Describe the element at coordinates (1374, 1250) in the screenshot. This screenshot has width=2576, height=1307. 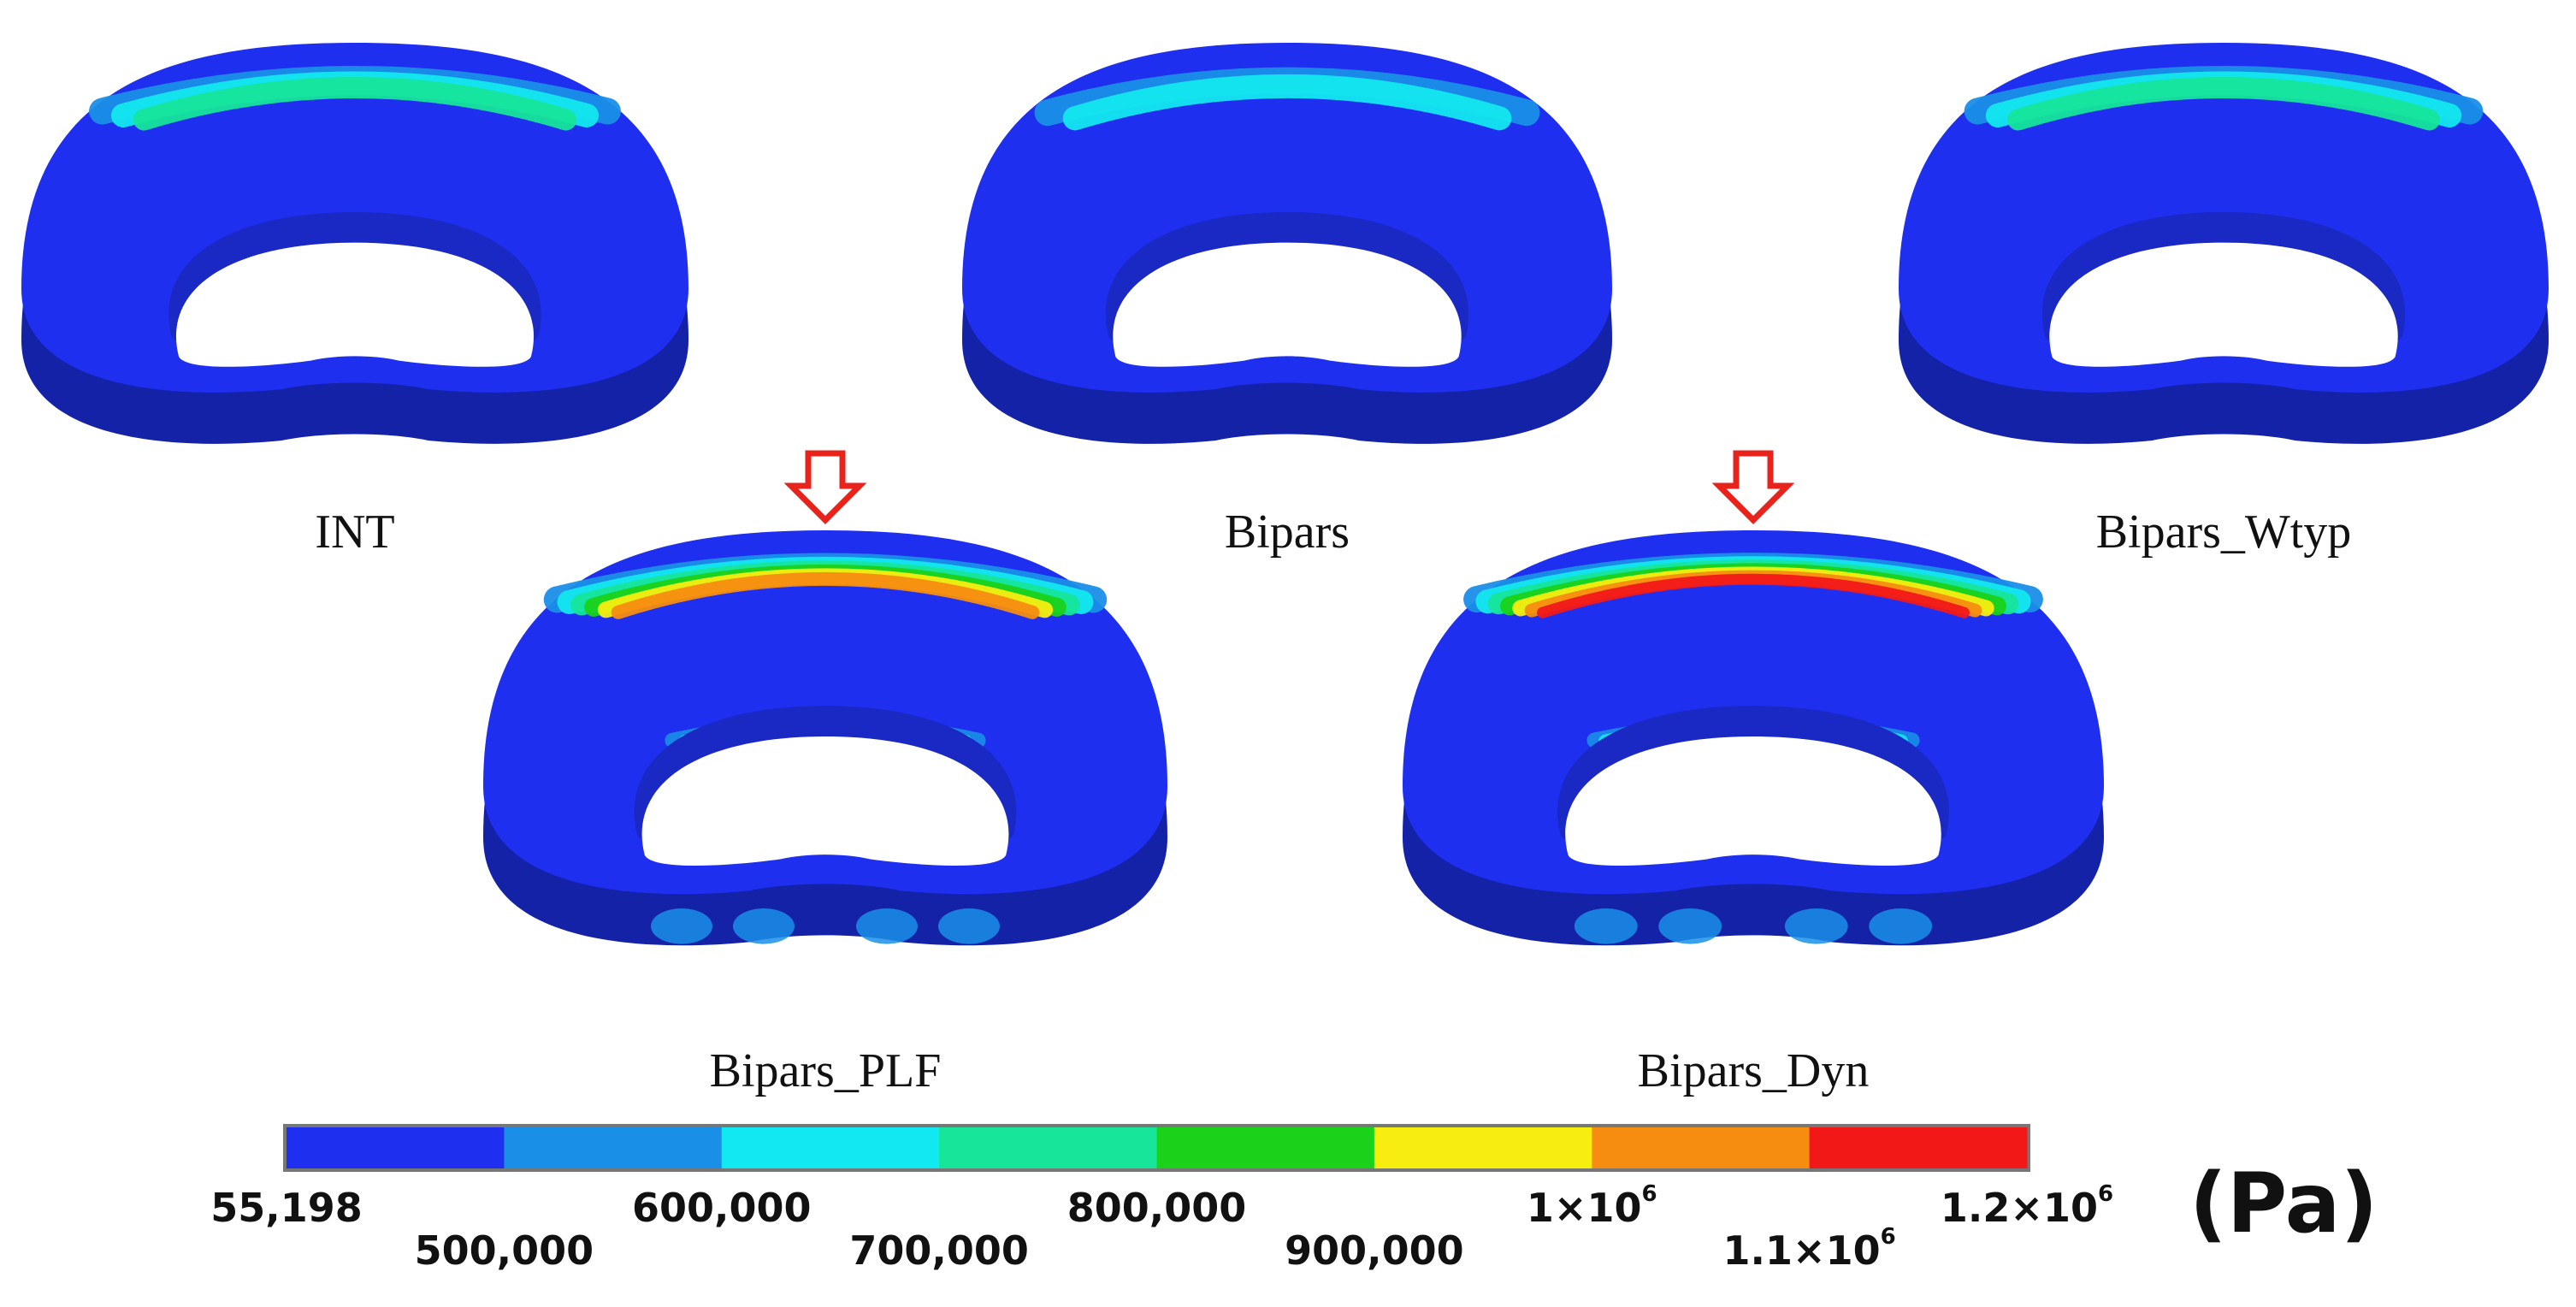
I see `colorbar-tick-label: 900,000` at that location.